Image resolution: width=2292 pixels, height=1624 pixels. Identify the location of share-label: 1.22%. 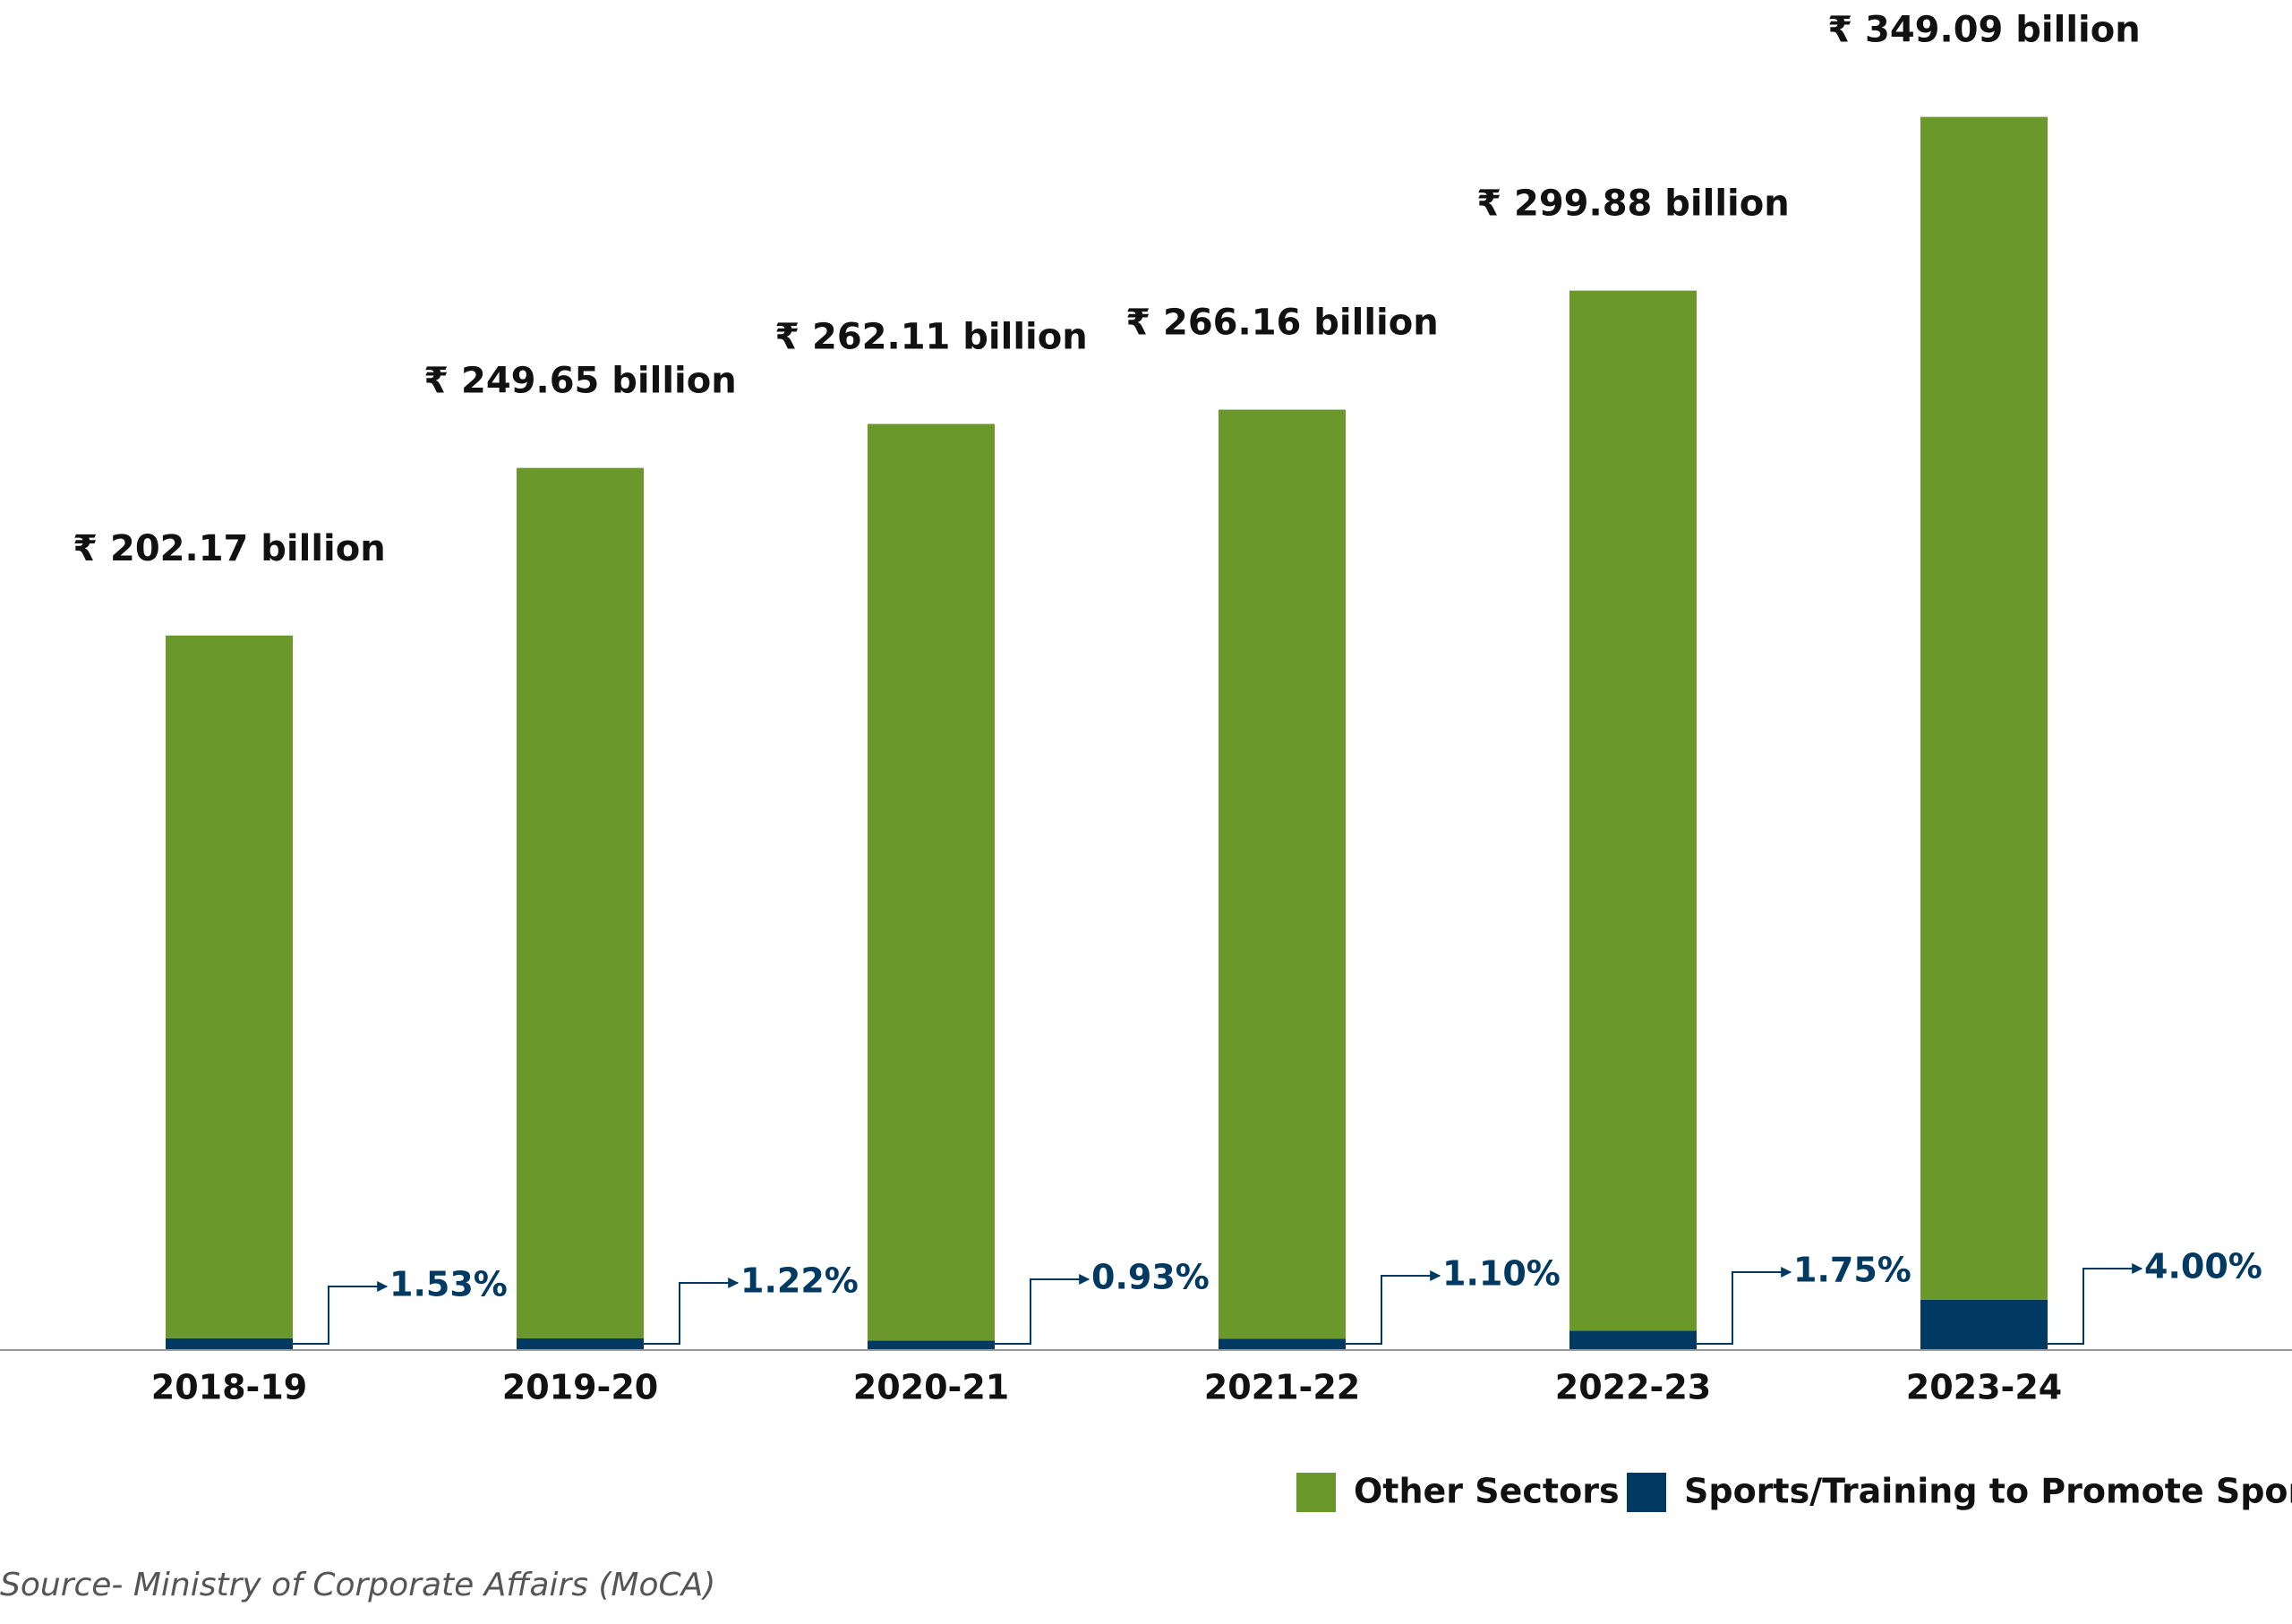
(799, 1281).